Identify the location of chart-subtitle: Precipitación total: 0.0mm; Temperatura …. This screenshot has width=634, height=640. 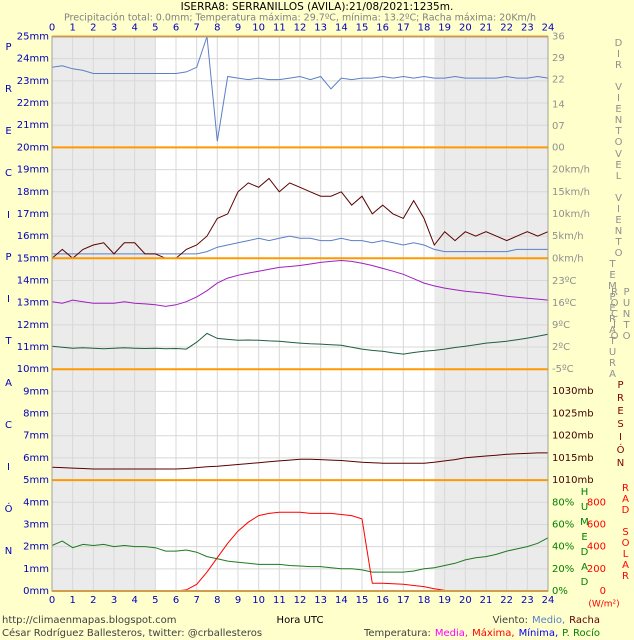
(300, 18).